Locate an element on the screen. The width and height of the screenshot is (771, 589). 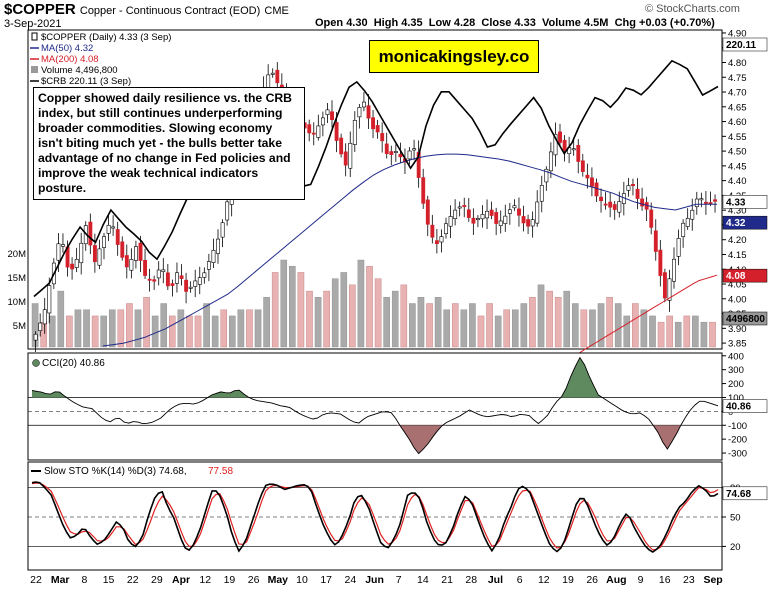
x-tick-label-bottom: 12 is located at coordinates (205, 580).